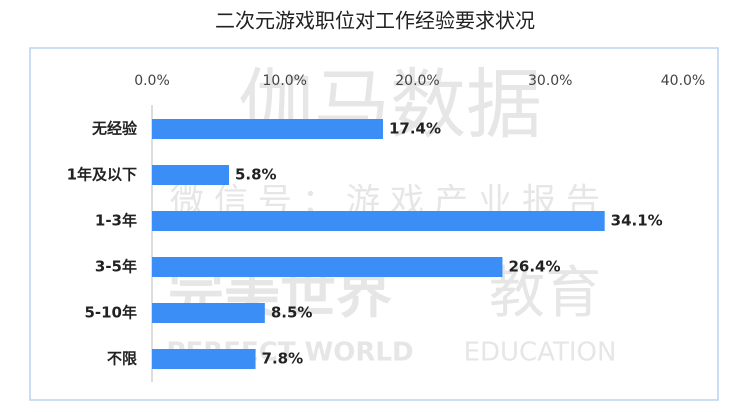 This screenshot has width=750, height=412. I want to click on y-tick-label: 3-5年, so click(116, 267).